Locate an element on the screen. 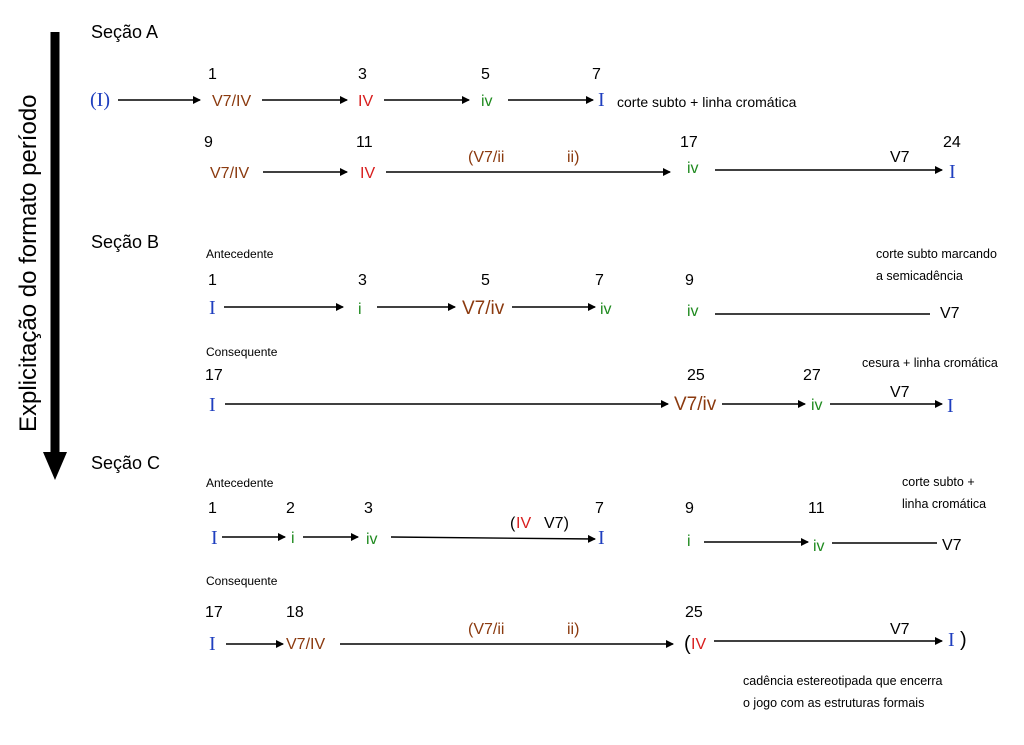 This screenshot has height=745, width=1024. chord-a2-c17: iv is located at coordinates (693, 168).